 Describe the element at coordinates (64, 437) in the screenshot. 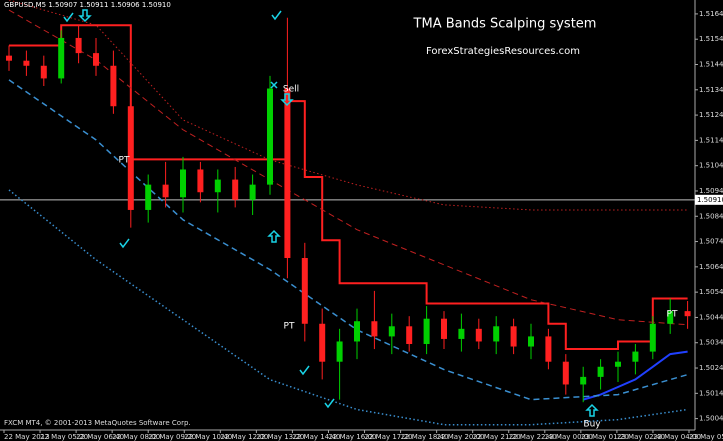

I see `x-tick-label: 22 May 05:20` at that location.